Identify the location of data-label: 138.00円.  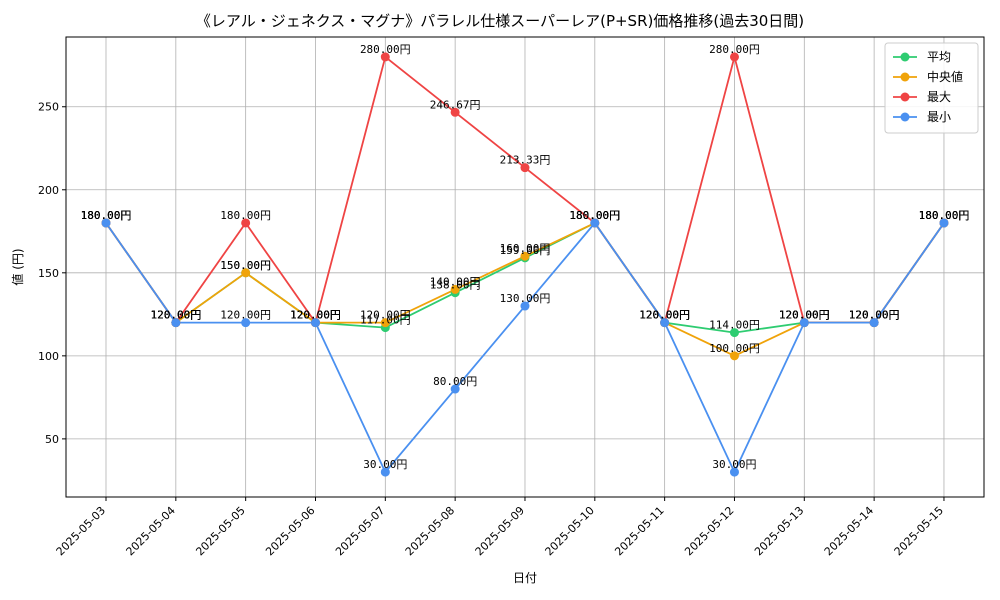
(455, 285).